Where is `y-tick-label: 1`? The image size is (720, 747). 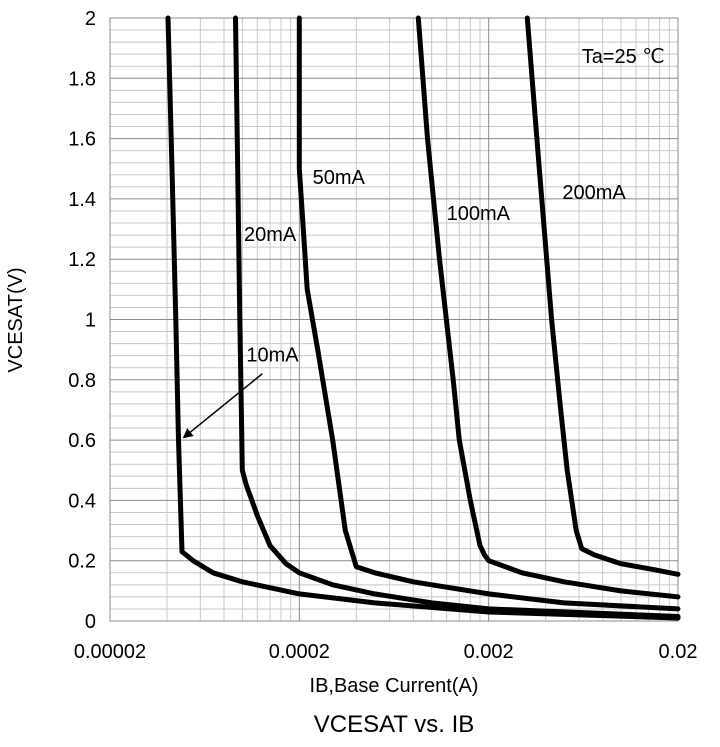
y-tick-label: 1 is located at coordinates (90, 321).